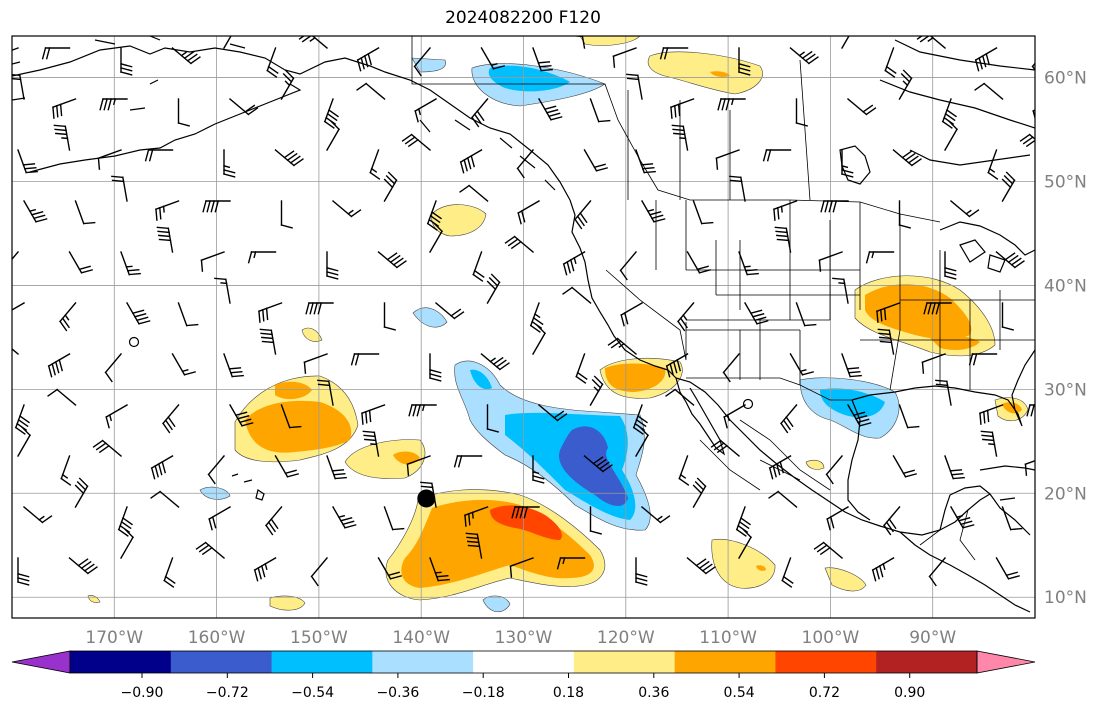 The width and height of the screenshot is (1105, 712). What do you see at coordinates (421, 638) in the screenshot?
I see `longitude-tick-label: 140°W` at bounding box center [421, 638].